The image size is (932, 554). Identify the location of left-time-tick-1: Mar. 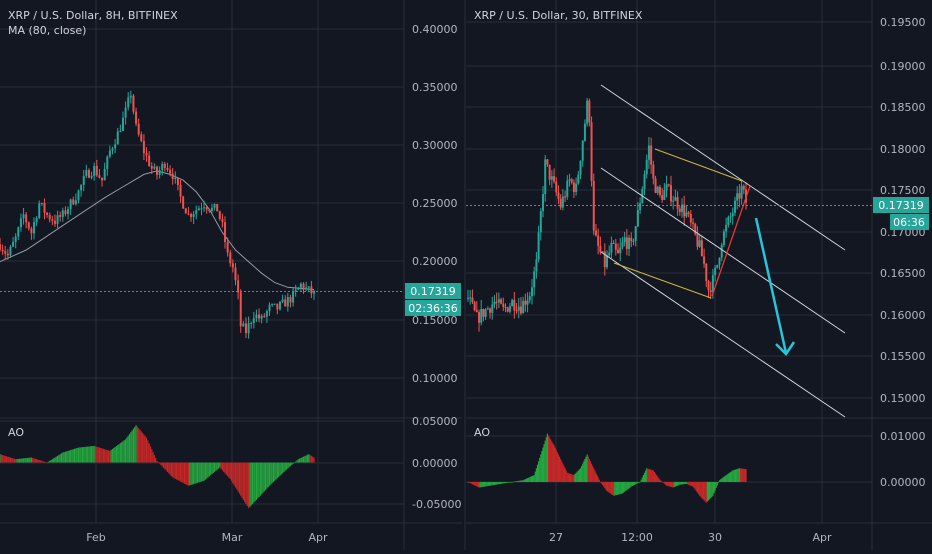
(232, 537).